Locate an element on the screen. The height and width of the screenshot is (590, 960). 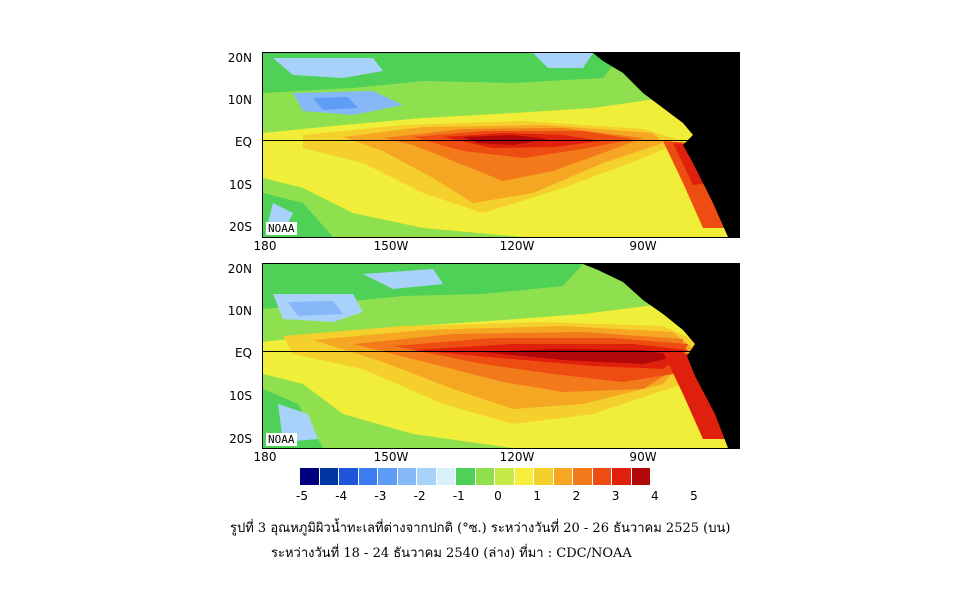
color-scale-bar is located at coordinates (475, 476).